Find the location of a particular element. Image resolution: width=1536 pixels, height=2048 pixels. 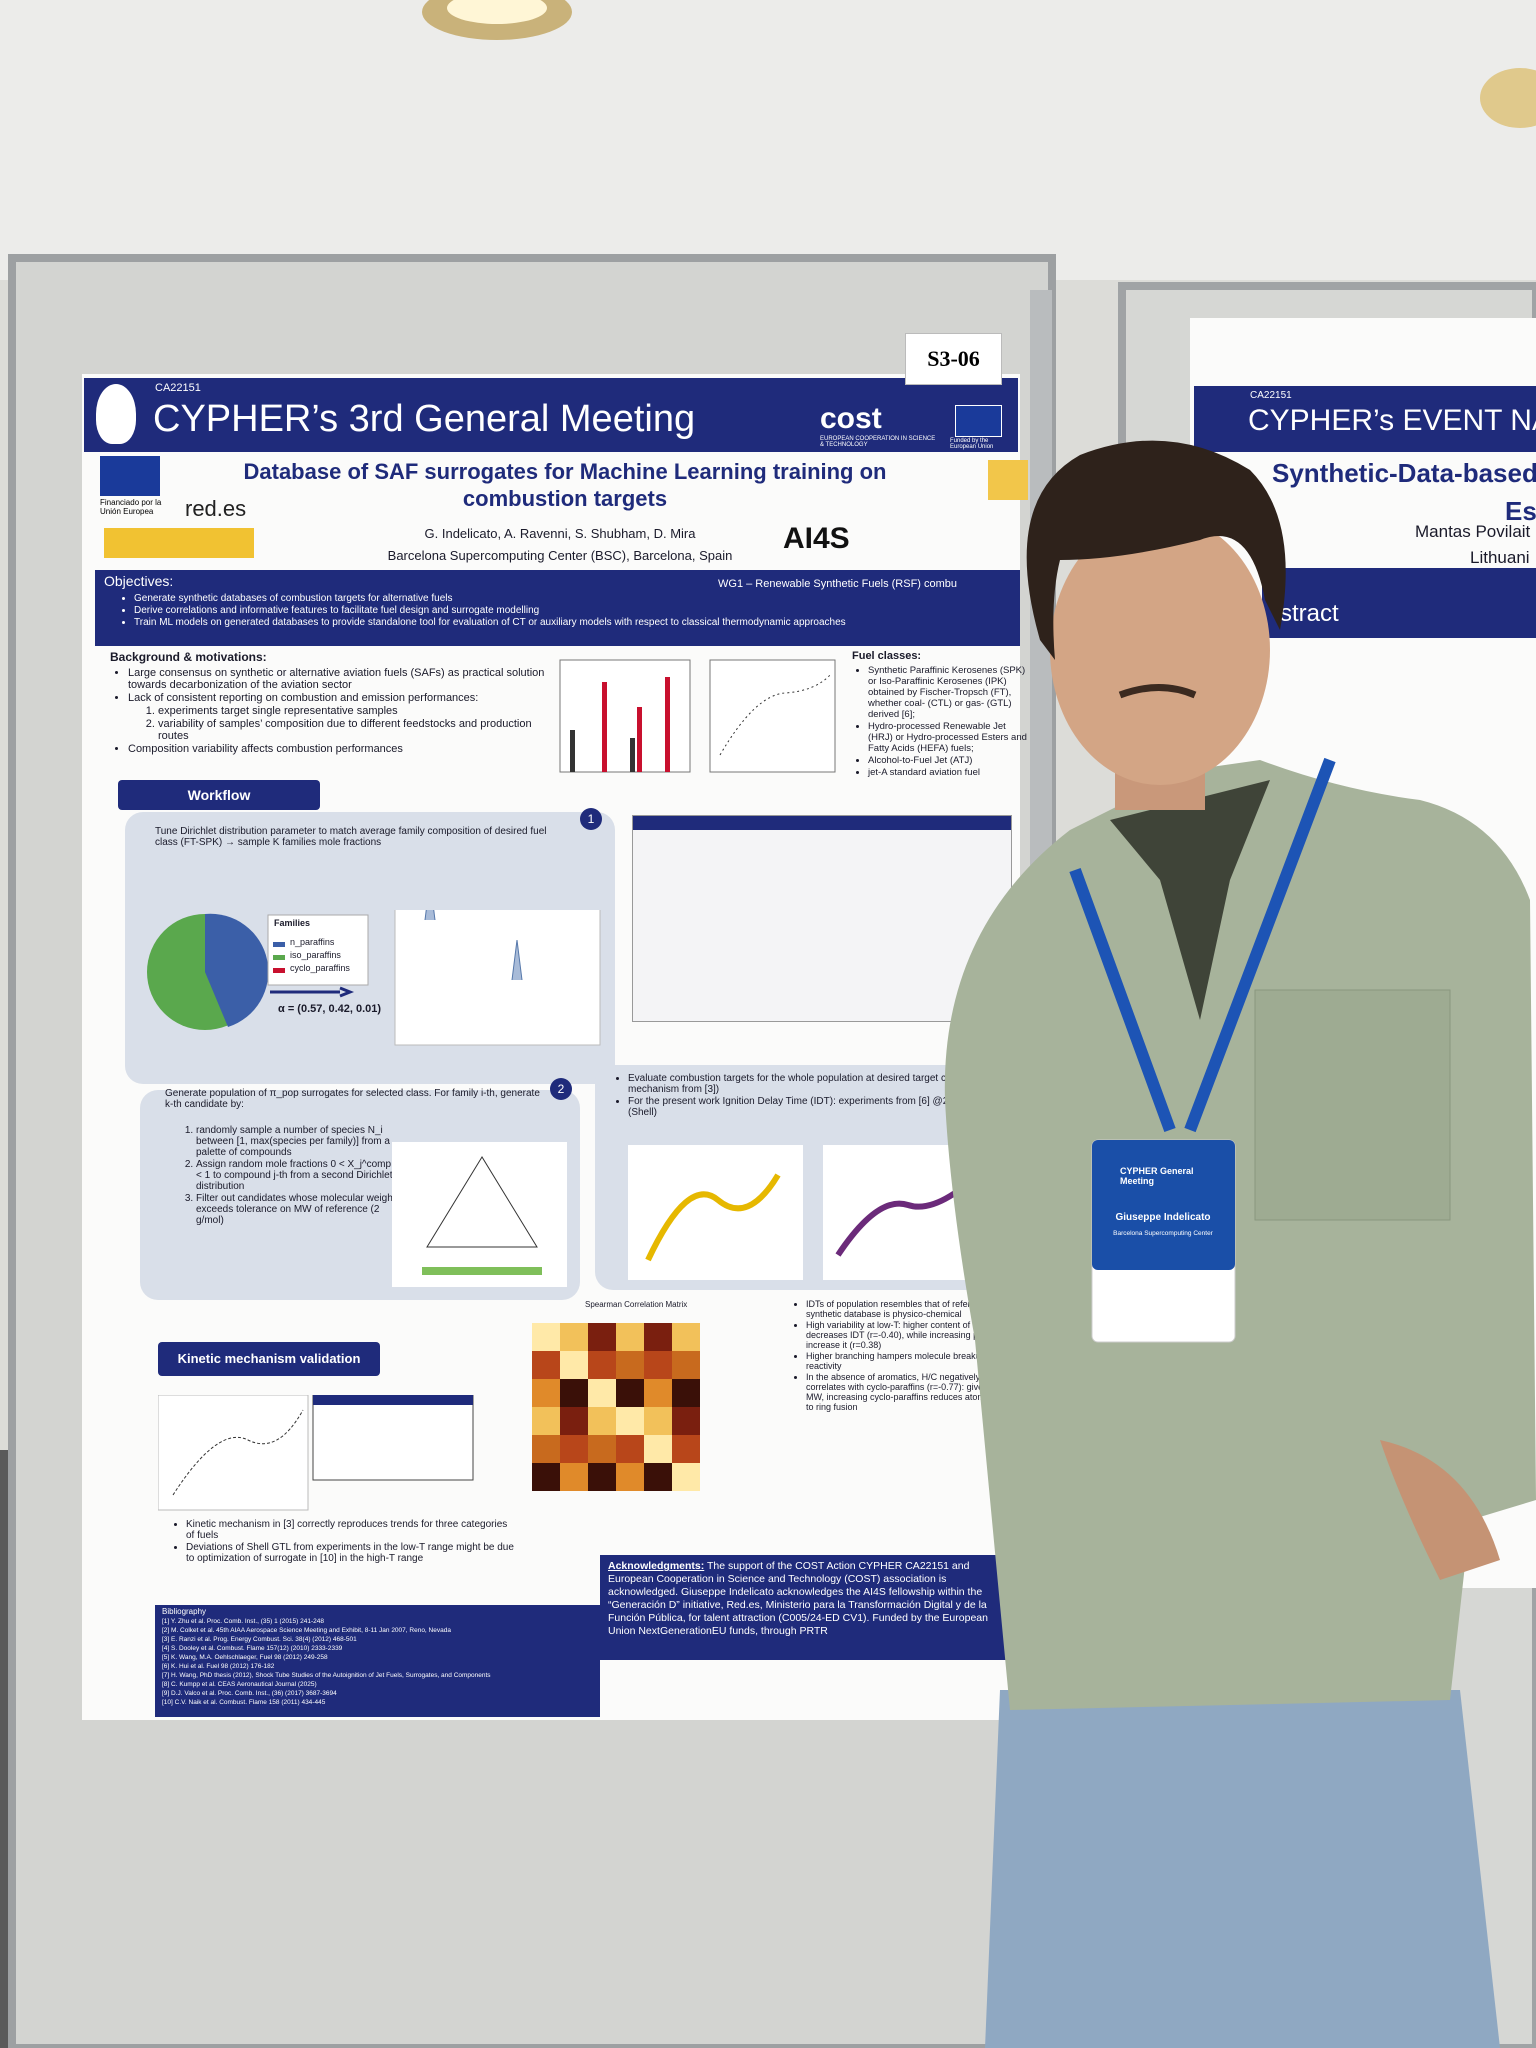

meeting-title: CYPHER’s EVENT NAME is located at coordinates (1392, 420).